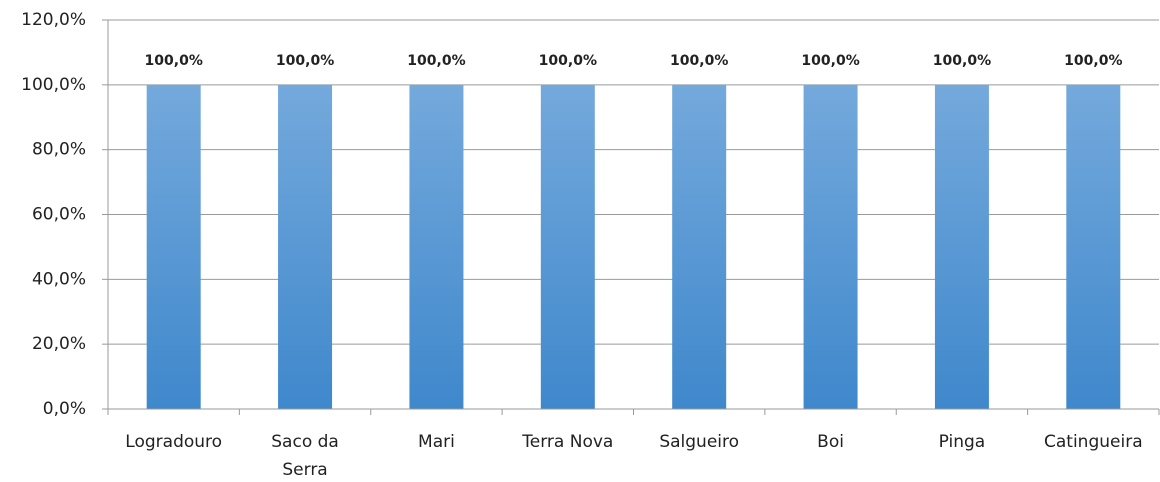 The height and width of the screenshot is (482, 1160). I want to click on x-tick-label: Pinga, so click(962, 442).